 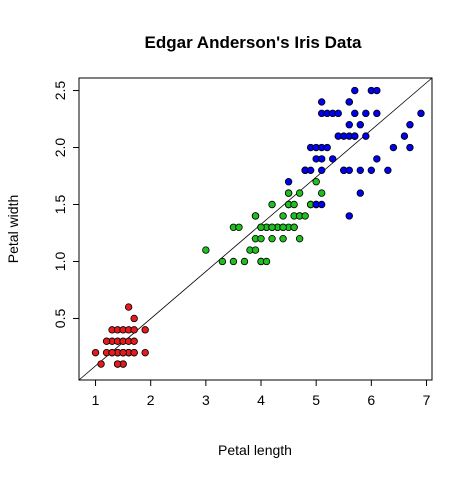 What do you see at coordinates (151, 400) in the screenshot?
I see `x-tick-label: 2` at bounding box center [151, 400].